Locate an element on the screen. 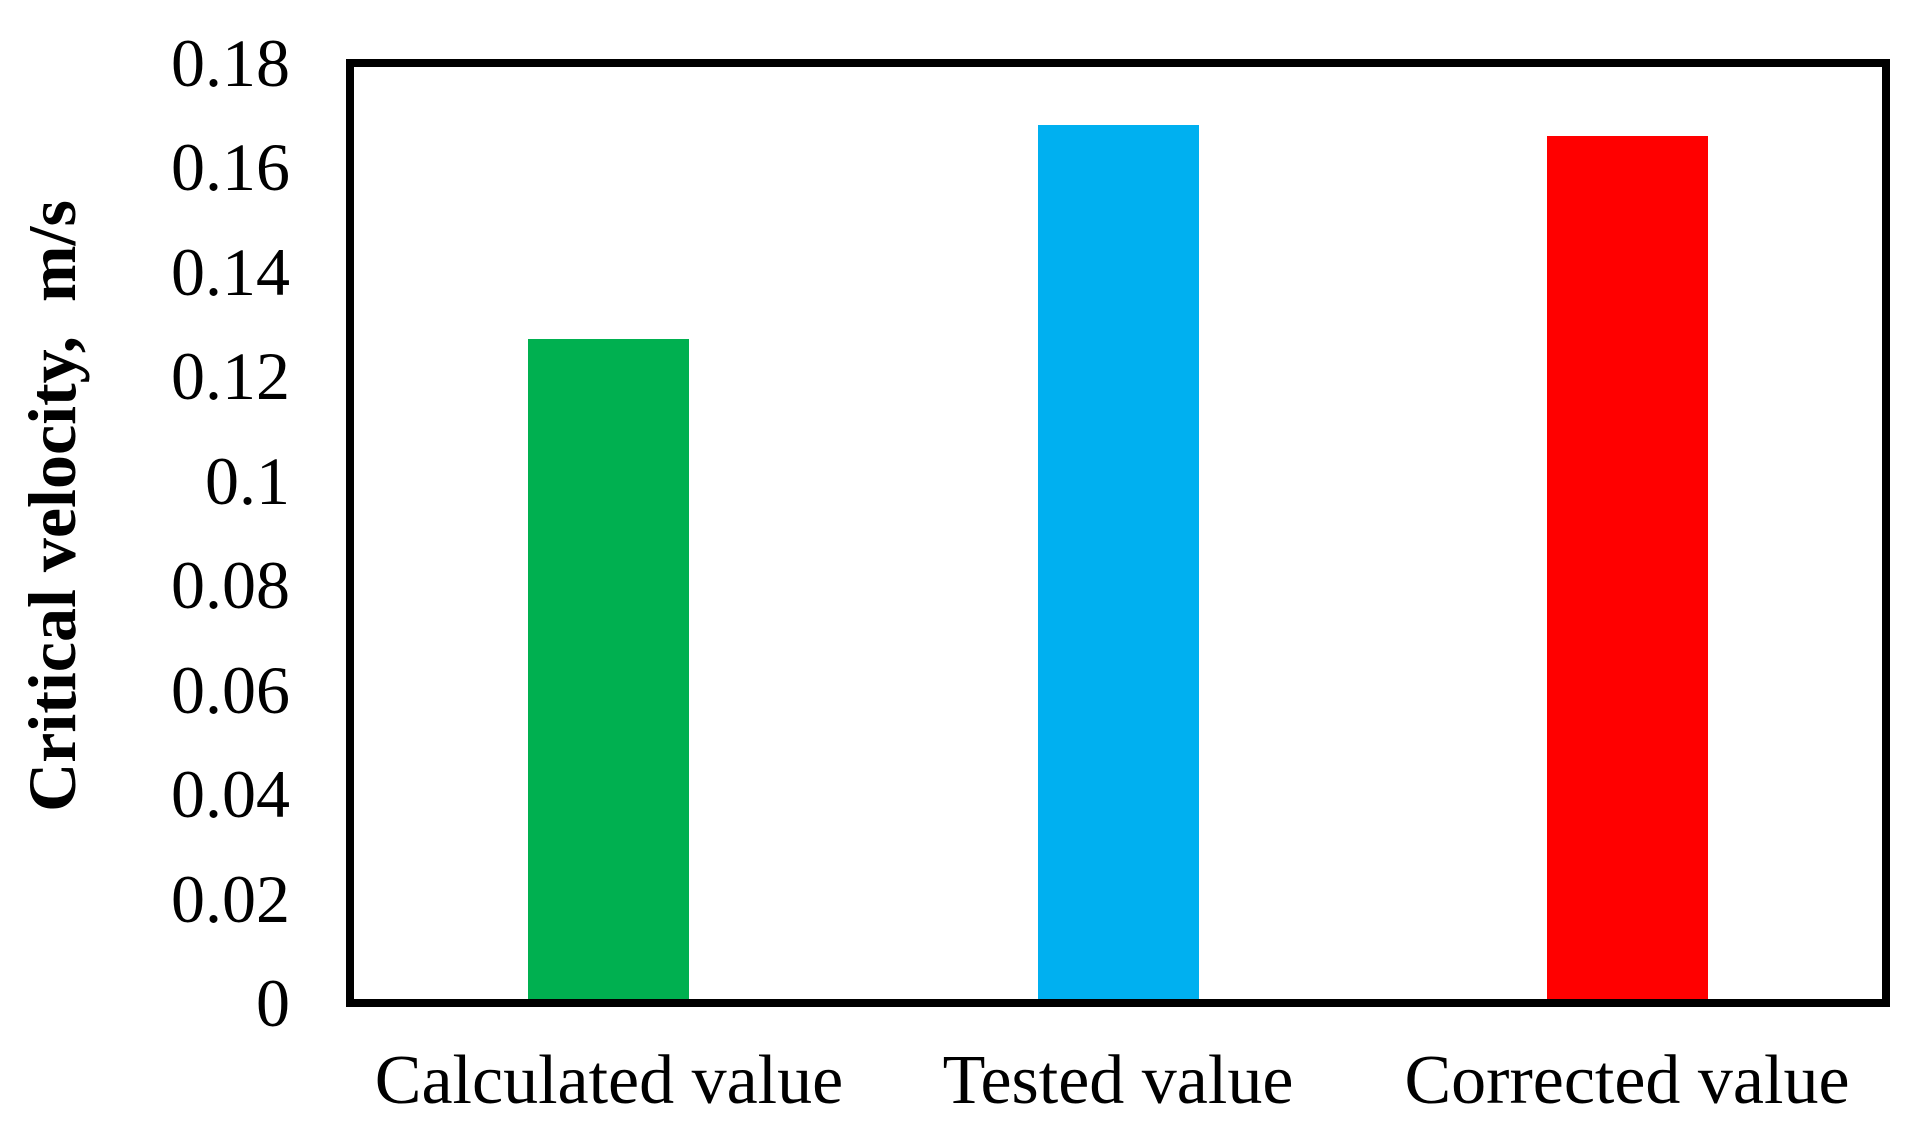 The width and height of the screenshot is (1919, 1136). y-axis-title: Critical velocity, m/s is located at coordinates (52, 506).